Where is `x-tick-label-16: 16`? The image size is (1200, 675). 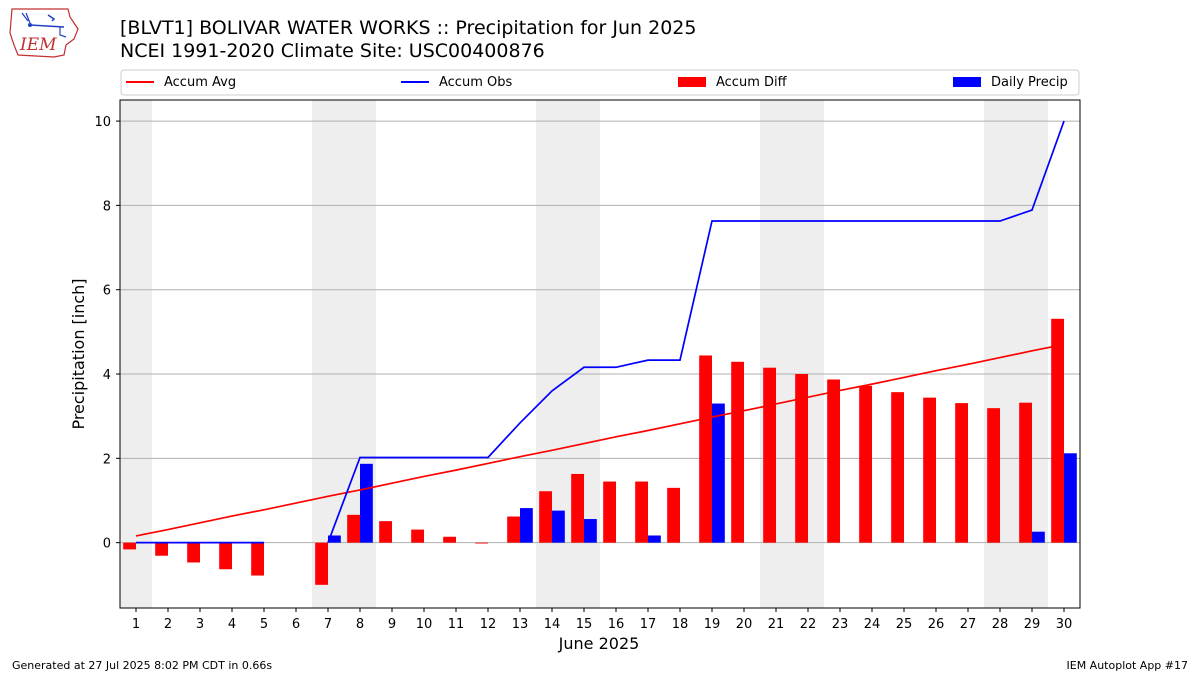
x-tick-label-16: 16 is located at coordinates (616, 624).